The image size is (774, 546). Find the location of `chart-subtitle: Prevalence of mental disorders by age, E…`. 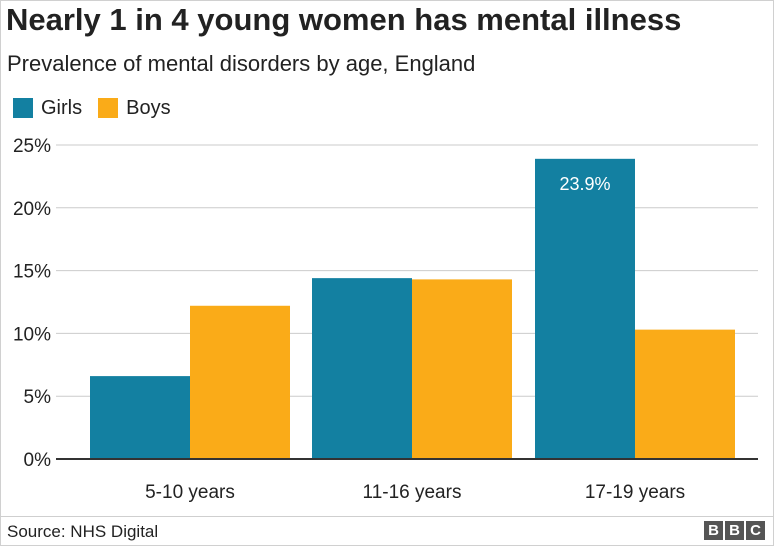

chart-subtitle: Prevalence of mental disorders by age, E… is located at coordinates (241, 63).